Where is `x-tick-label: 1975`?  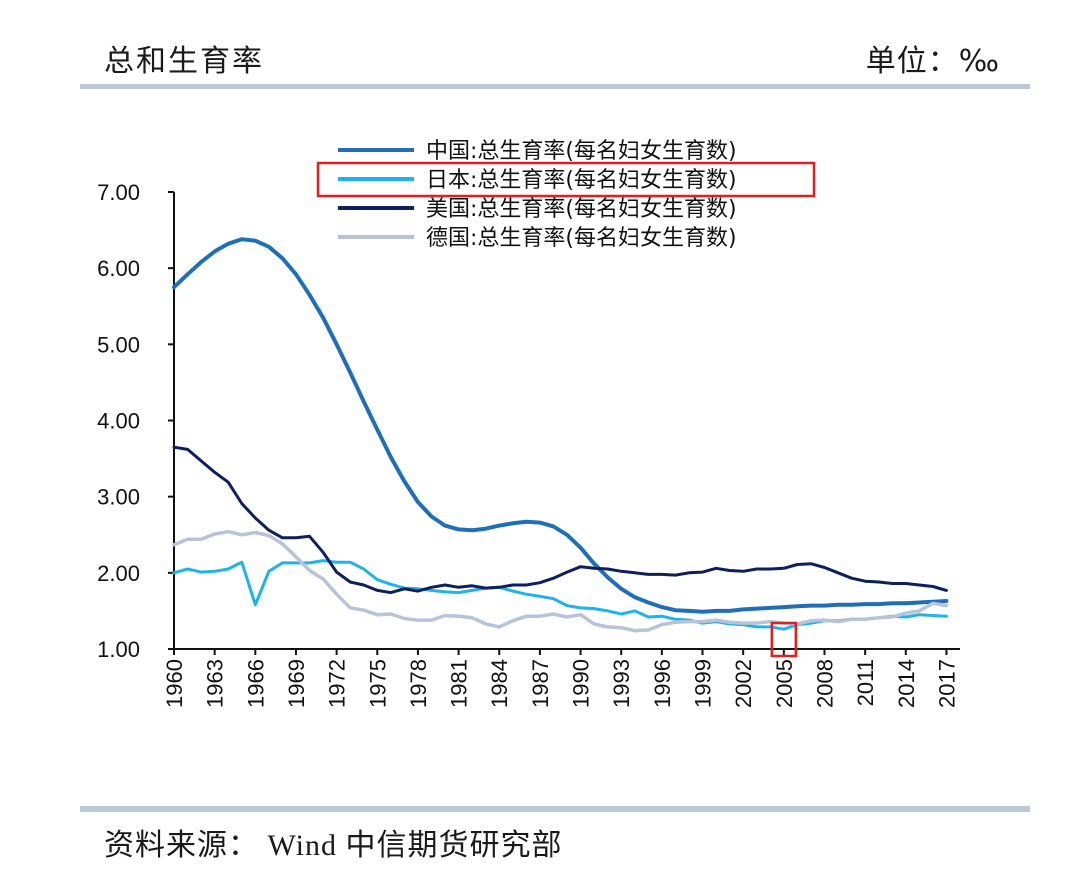
x-tick-label: 1975 is located at coordinates (377, 683).